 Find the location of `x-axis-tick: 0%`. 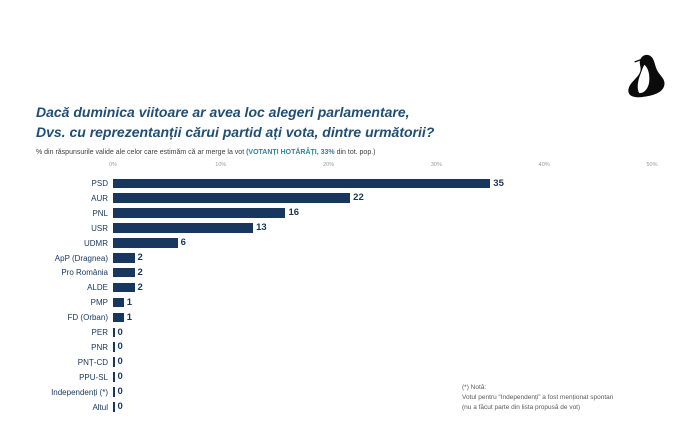

x-axis-tick: 0% is located at coordinates (113, 165).